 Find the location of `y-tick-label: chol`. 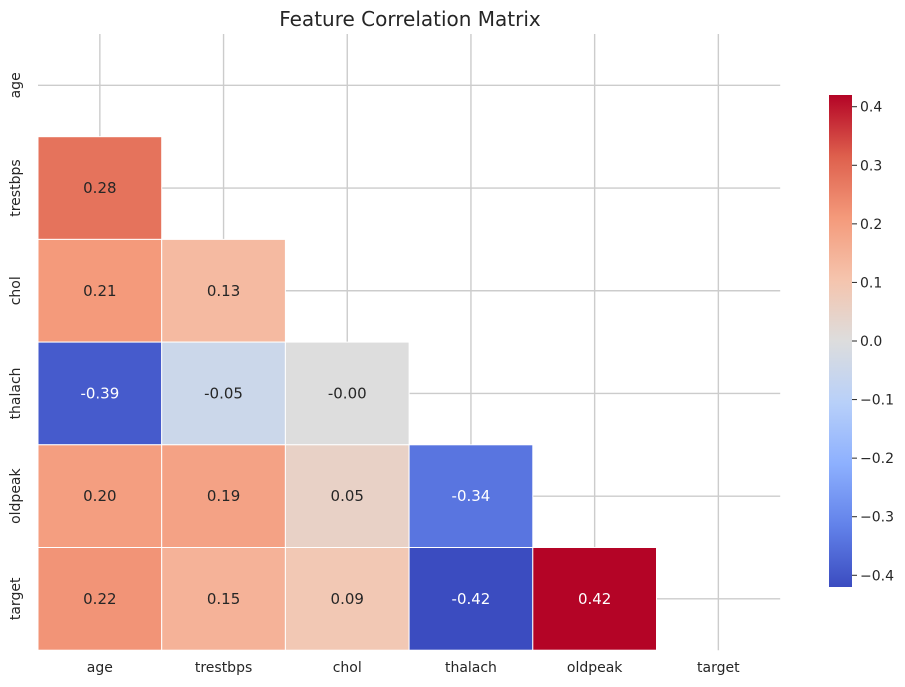

y-tick-label: chol is located at coordinates (16, 290).